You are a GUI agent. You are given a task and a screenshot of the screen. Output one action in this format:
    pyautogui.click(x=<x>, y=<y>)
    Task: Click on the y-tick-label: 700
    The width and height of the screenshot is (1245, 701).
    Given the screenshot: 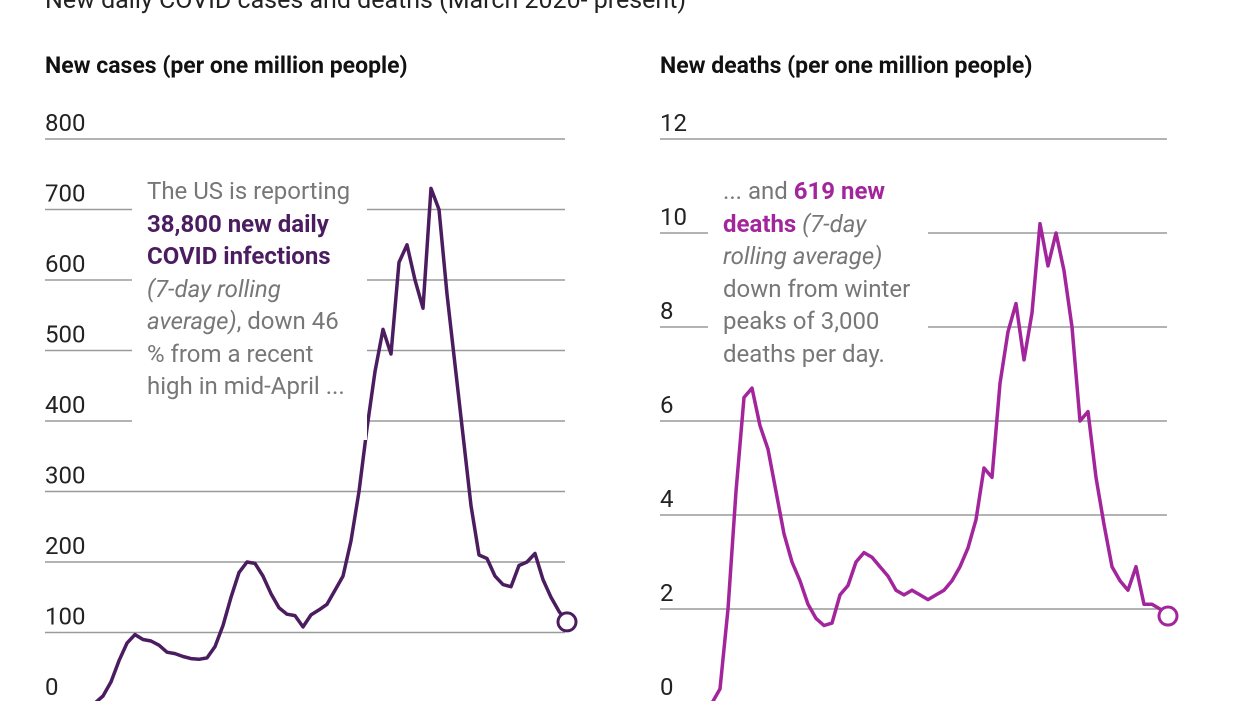 What is the action you would take?
    pyautogui.click(x=65, y=194)
    